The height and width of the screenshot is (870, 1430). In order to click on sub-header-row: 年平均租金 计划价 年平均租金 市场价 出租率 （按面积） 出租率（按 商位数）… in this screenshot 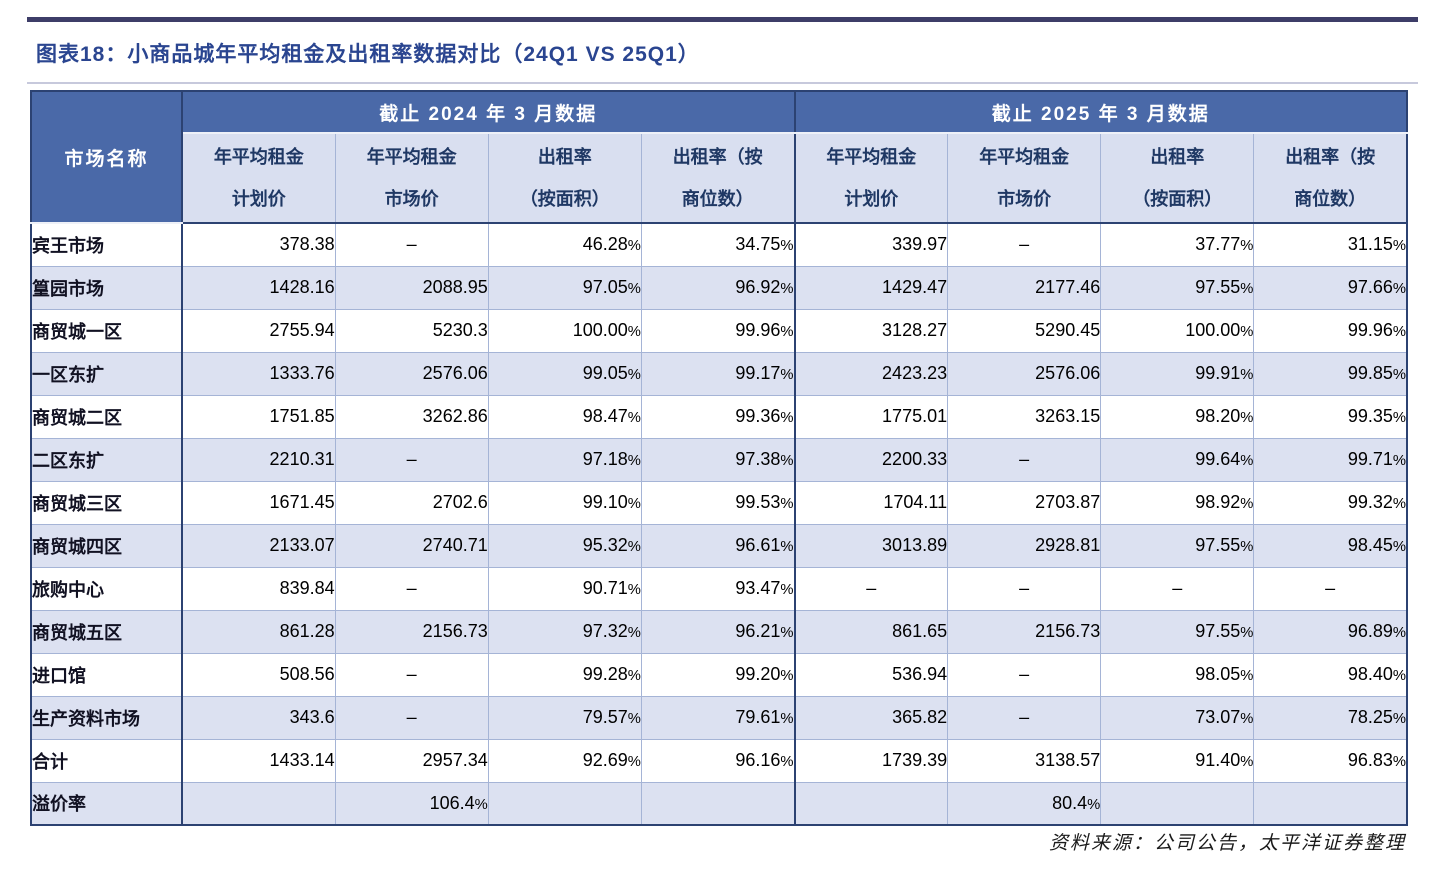, I will do `click(719, 178)`.